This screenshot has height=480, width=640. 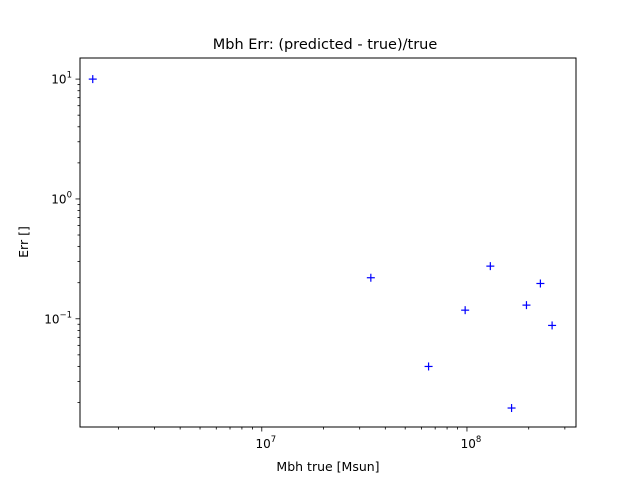 I want to click on x-axis-minor-ticks, so click(x=341, y=428).